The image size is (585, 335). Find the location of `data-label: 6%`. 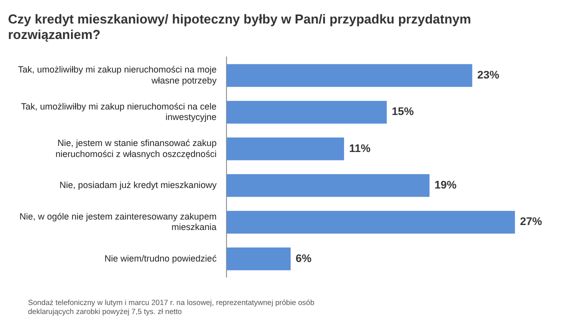

data-label: 6% is located at coordinates (304, 258).